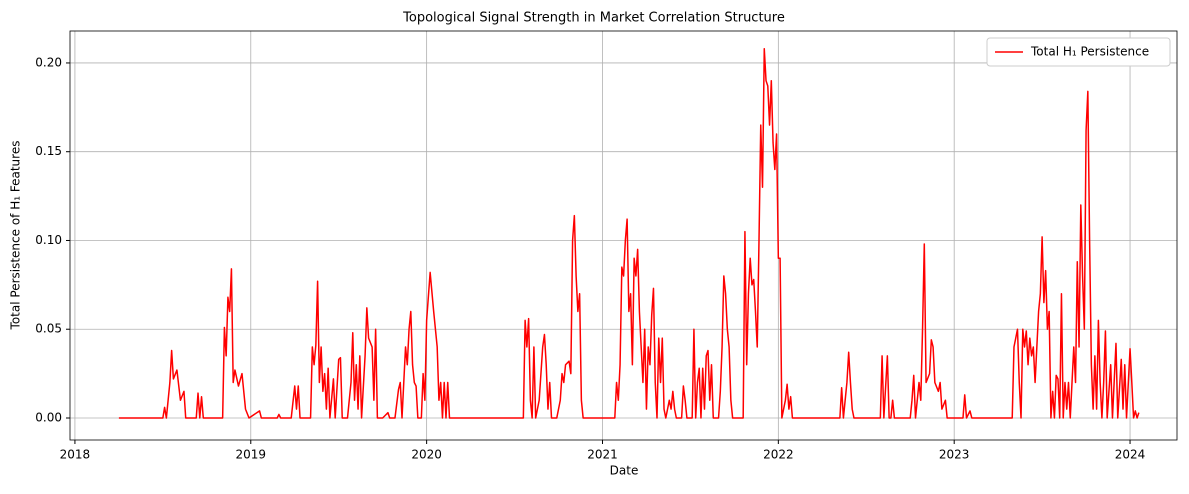  I want to click on y-tick-label: 0.20, so click(48, 62).